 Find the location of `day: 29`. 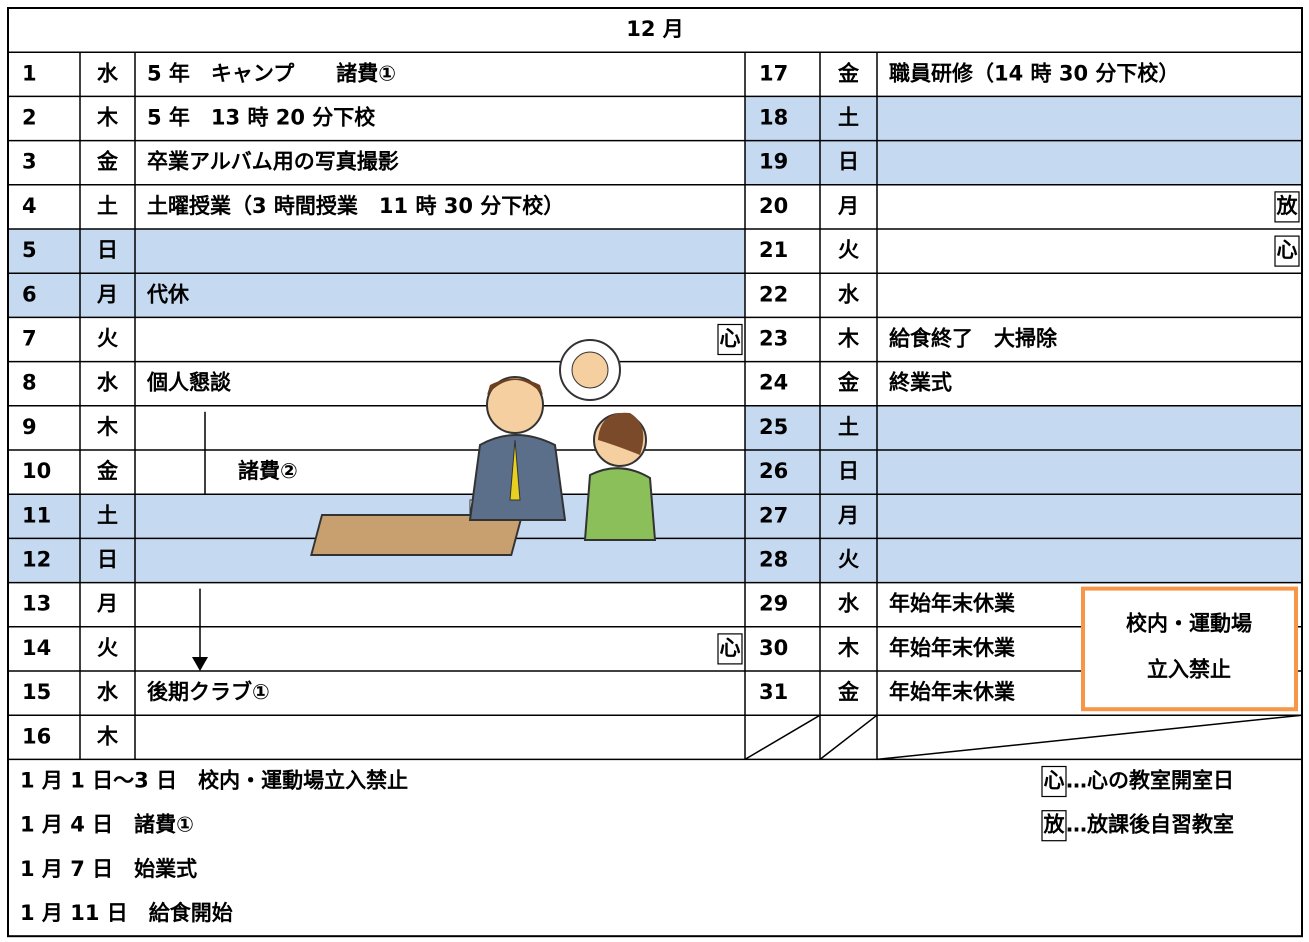

day: 29 is located at coordinates (773, 604).